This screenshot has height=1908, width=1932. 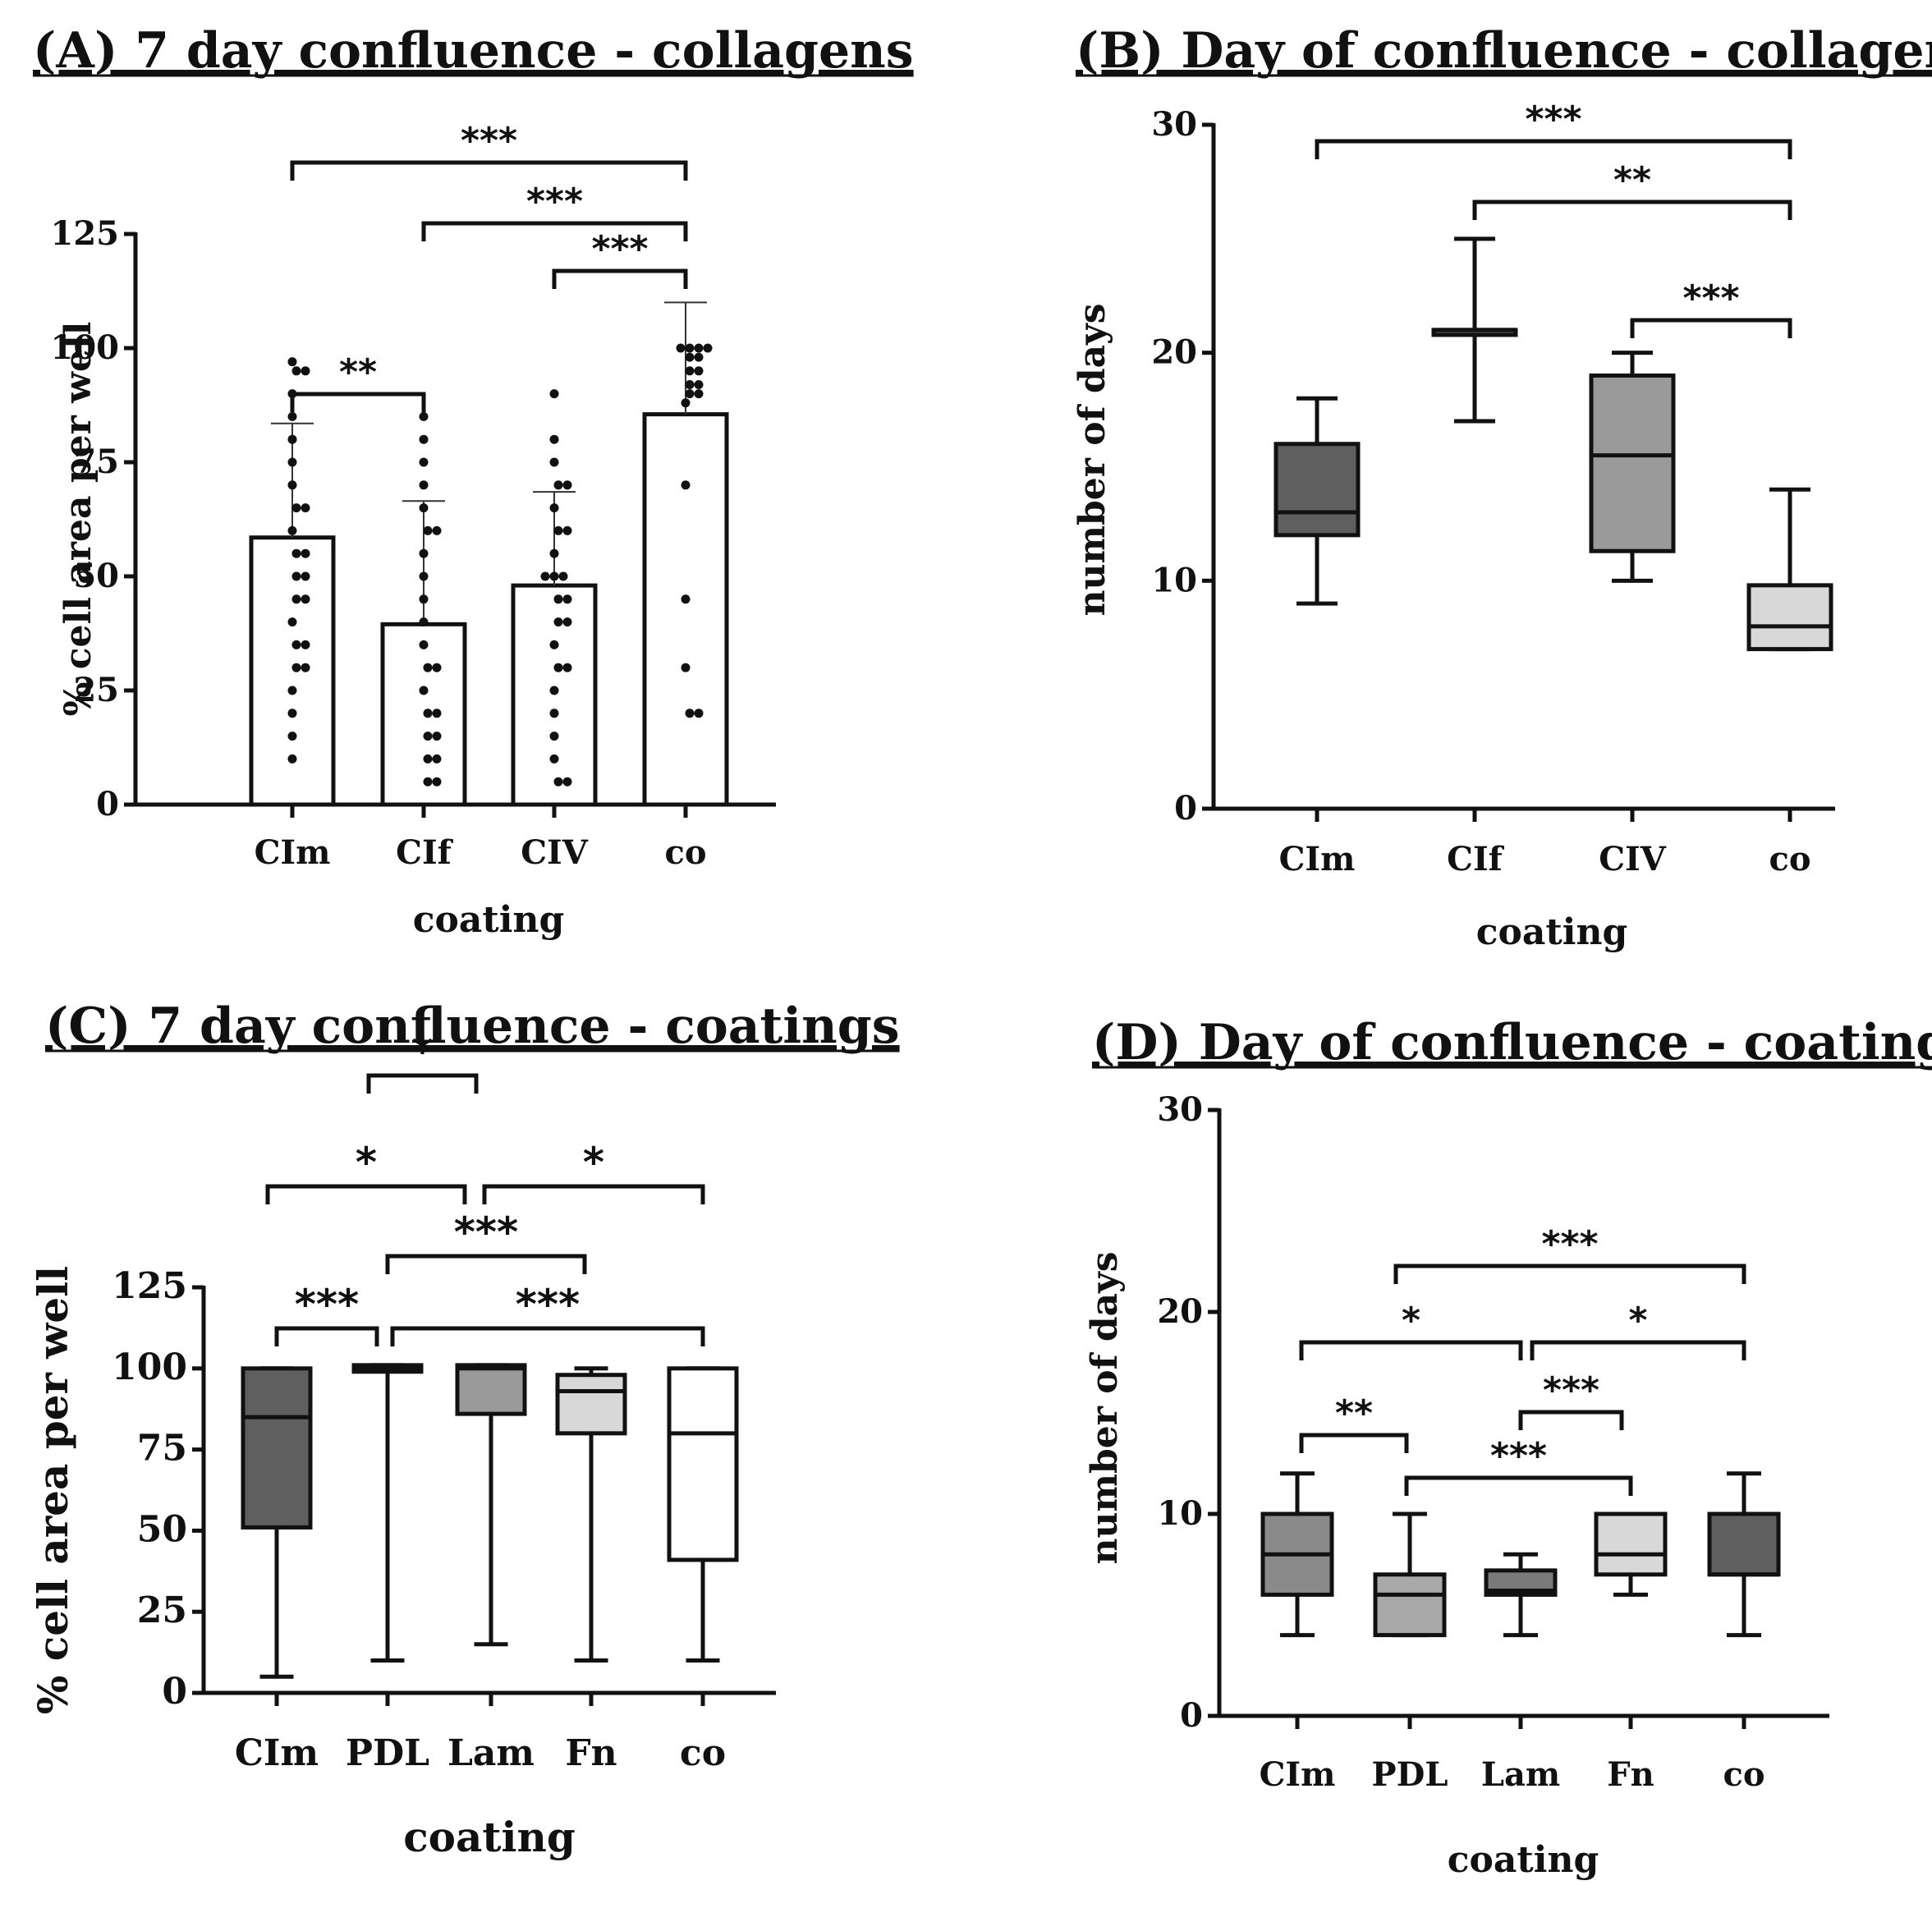 I want to click on y-axis-label: % cell area per well, so click(x=78, y=519).